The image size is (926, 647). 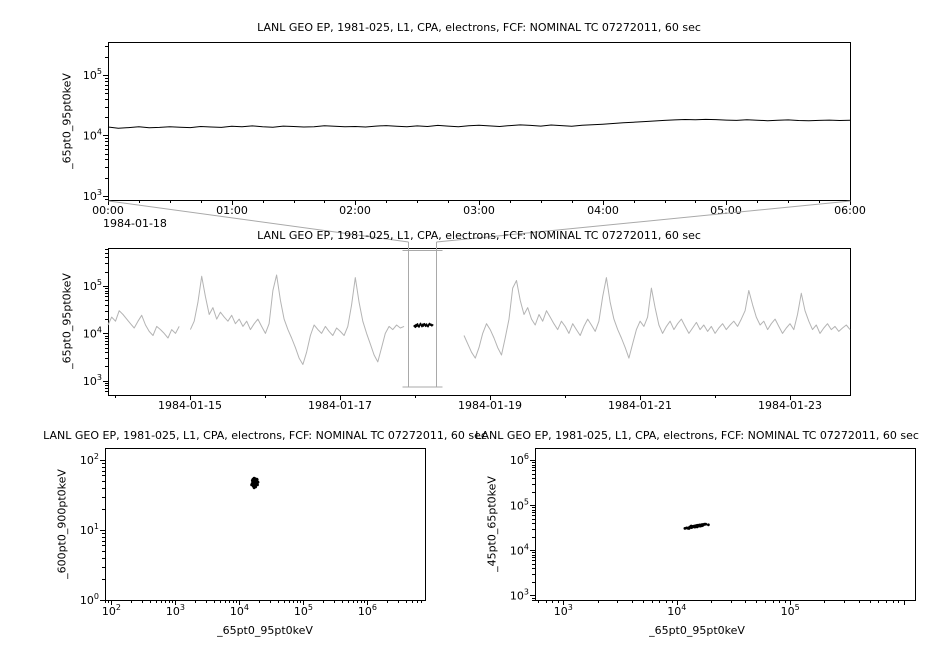 I want to click on plot-scatter-600-900: 10² 10³ 10⁴ 10⁵ 10⁶ 10⁰ 10¹ 10², so click(x=253, y=533).